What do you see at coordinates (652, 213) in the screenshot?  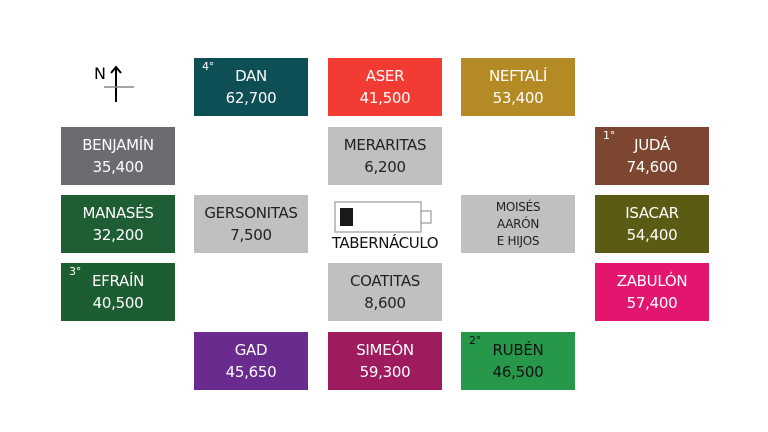 I see `tribe-name: ISACAR` at bounding box center [652, 213].